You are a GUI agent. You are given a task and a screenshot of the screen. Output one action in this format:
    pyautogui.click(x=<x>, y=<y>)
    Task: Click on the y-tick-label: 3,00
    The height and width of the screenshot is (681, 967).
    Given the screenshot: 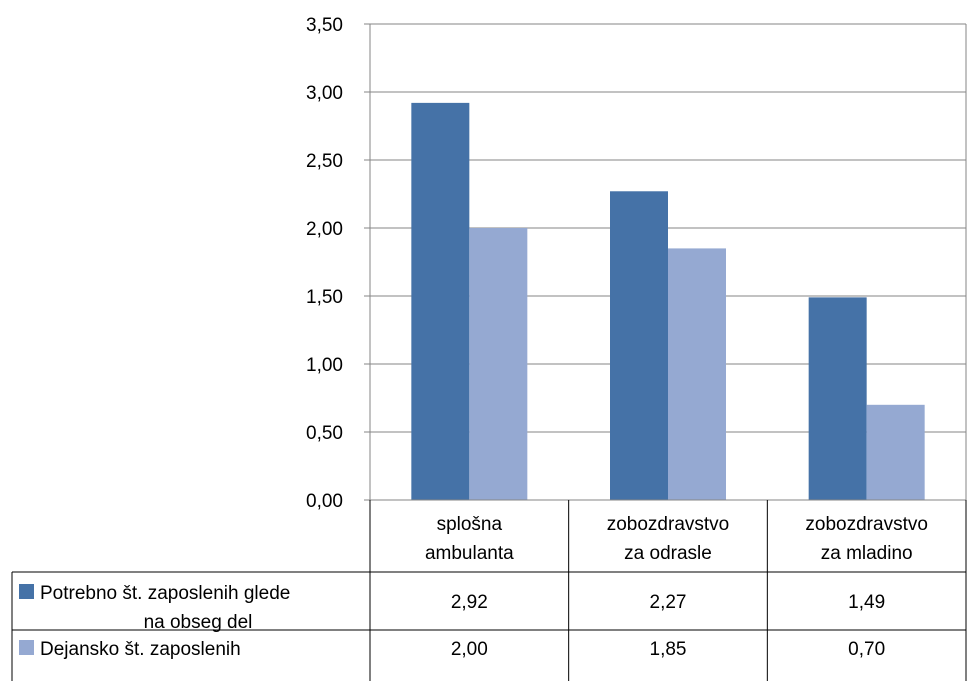 What is the action you would take?
    pyautogui.click(x=324, y=93)
    